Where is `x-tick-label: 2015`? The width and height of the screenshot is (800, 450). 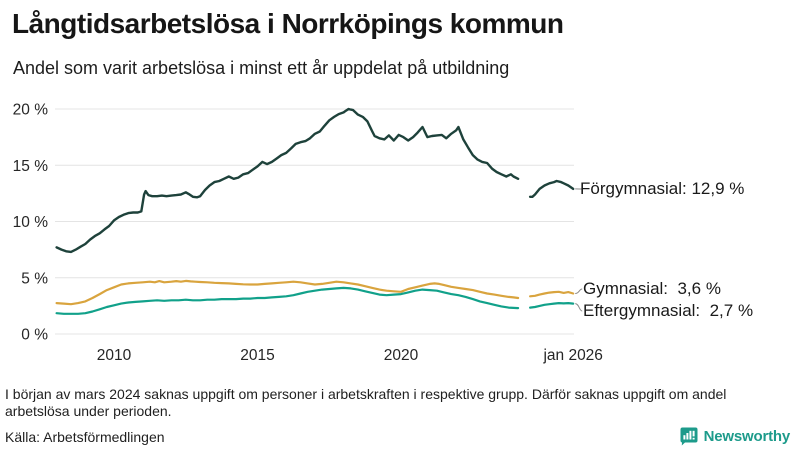 x-tick-label: 2015 is located at coordinates (257, 355).